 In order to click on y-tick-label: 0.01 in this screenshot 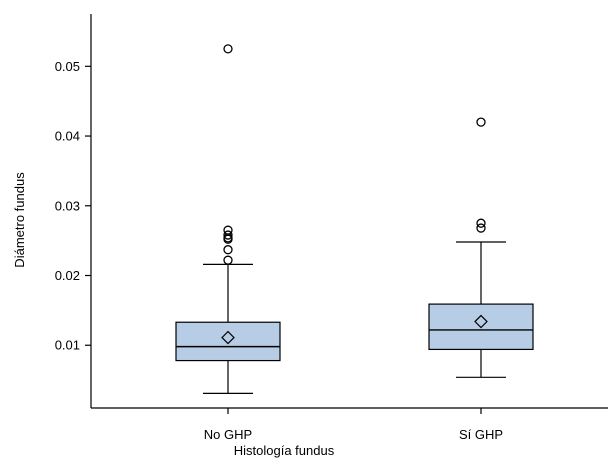, I will do `click(67, 345)`.